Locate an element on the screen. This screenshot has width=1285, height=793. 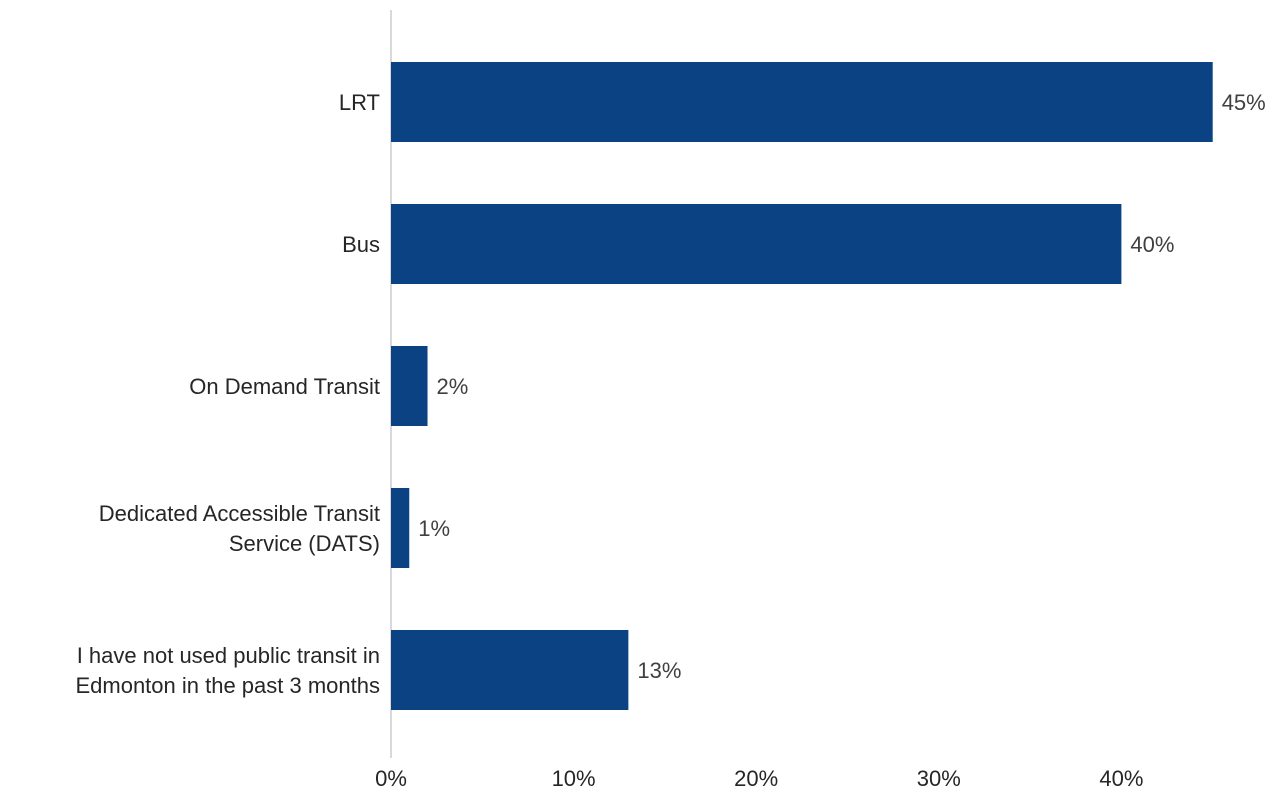
x-tick-label: 40% is located at coordinates (1121, 778).